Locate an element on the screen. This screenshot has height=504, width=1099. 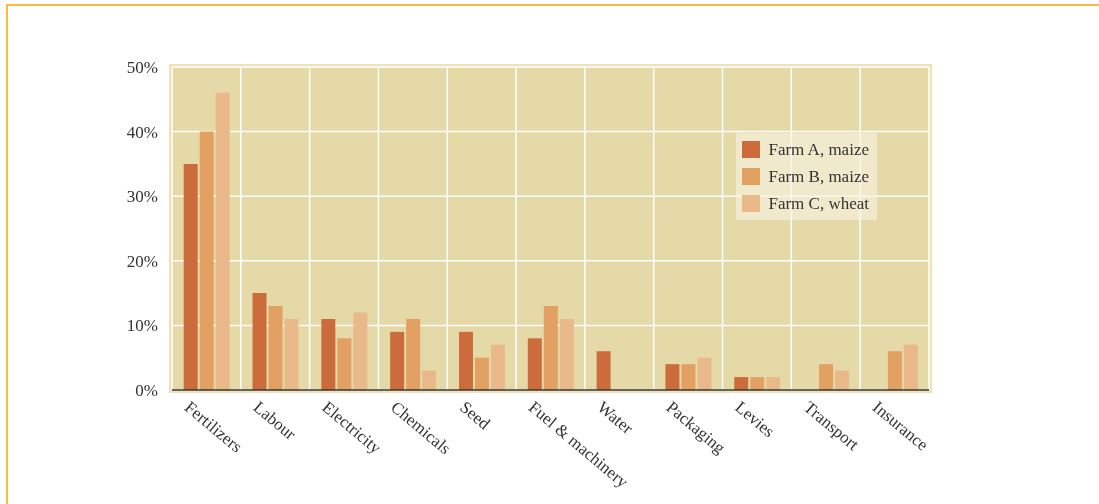
legend-label: Farm A, maize is located at coordinates (818, 149).